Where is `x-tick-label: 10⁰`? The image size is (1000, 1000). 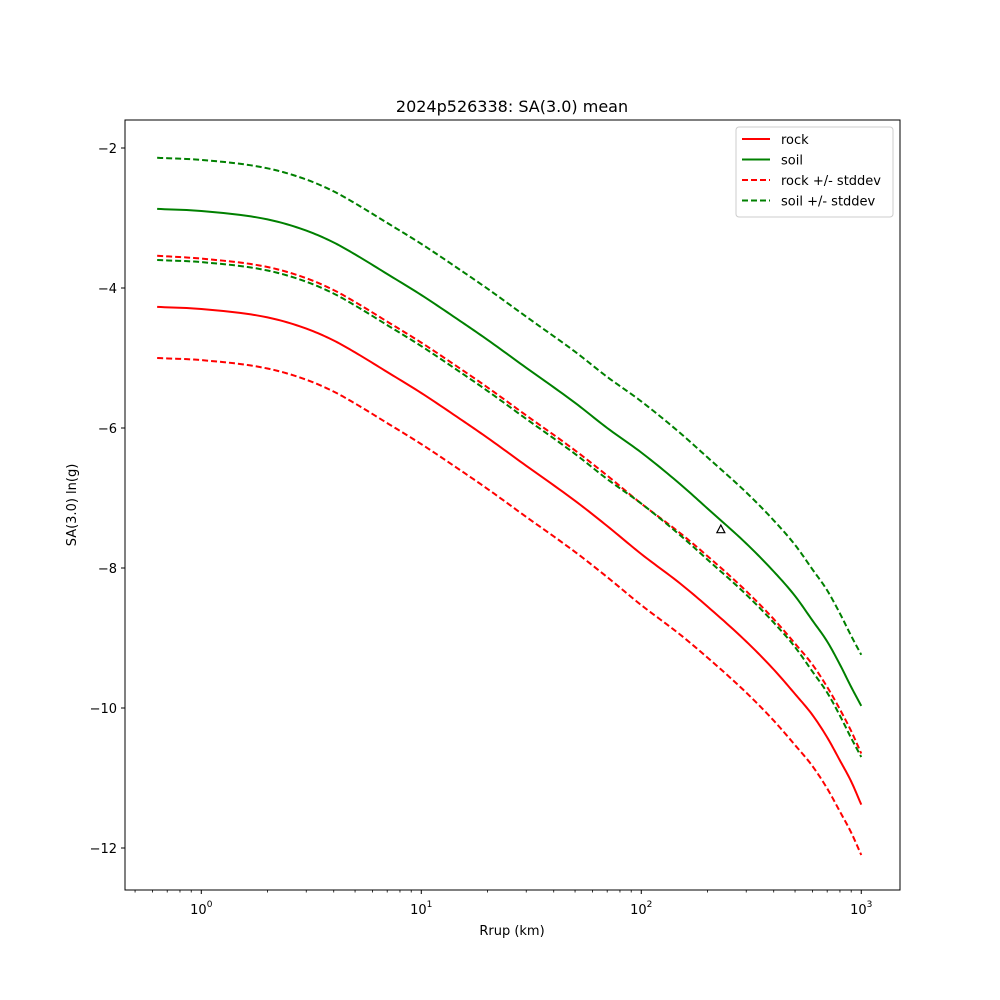
x-tick-label: 10⁰ is located at coordinates (201, 909).